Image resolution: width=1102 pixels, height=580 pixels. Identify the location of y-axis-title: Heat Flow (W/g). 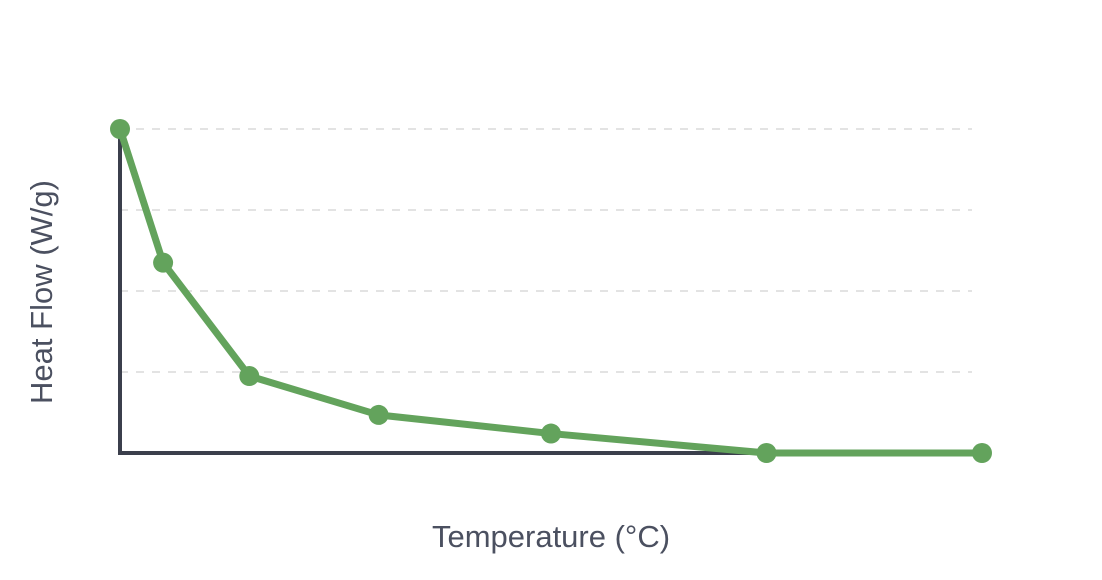
(41, 292).